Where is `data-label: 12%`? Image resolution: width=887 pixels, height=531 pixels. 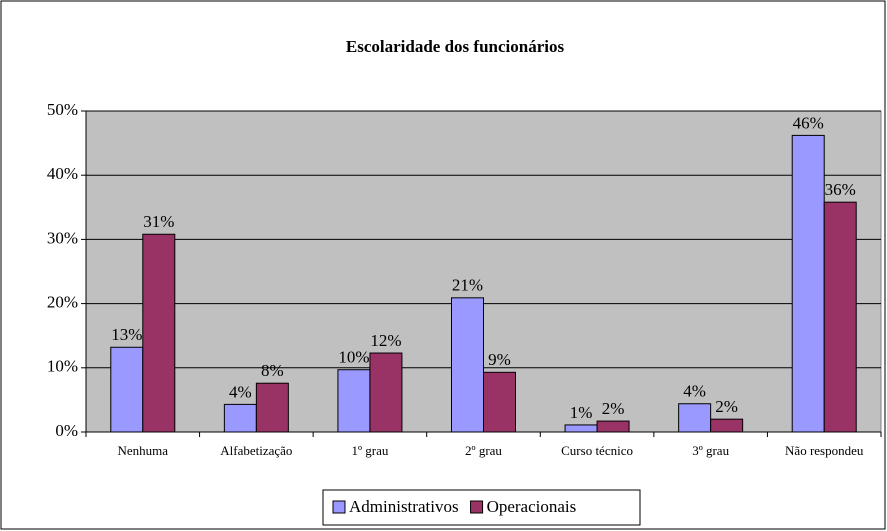 data-label: 12% is located at coordinates (385, 340).